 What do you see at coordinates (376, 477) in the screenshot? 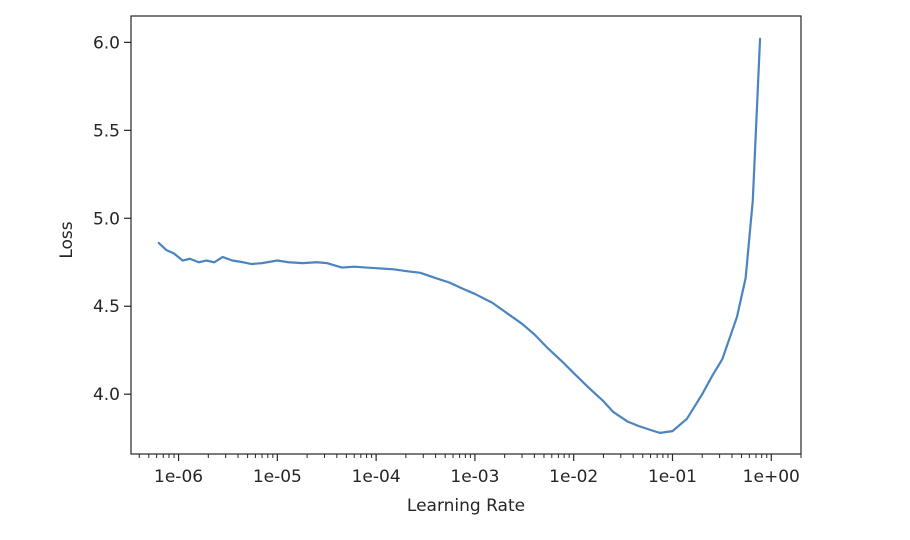
I see `x-tick-label: 1e-04` at bounding box center [376, 477].